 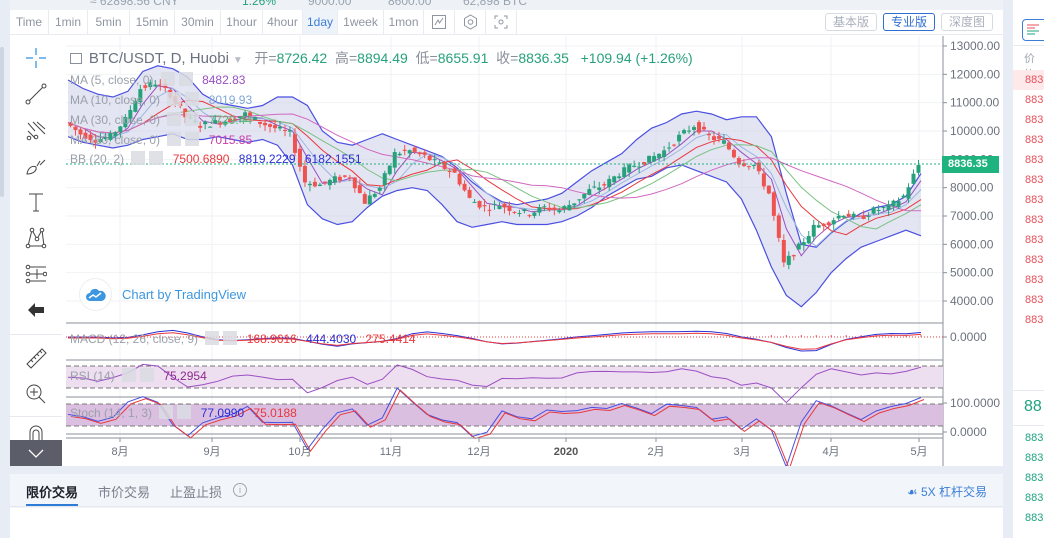 I want to click on pattern-tool, so click(x=36, y=238).